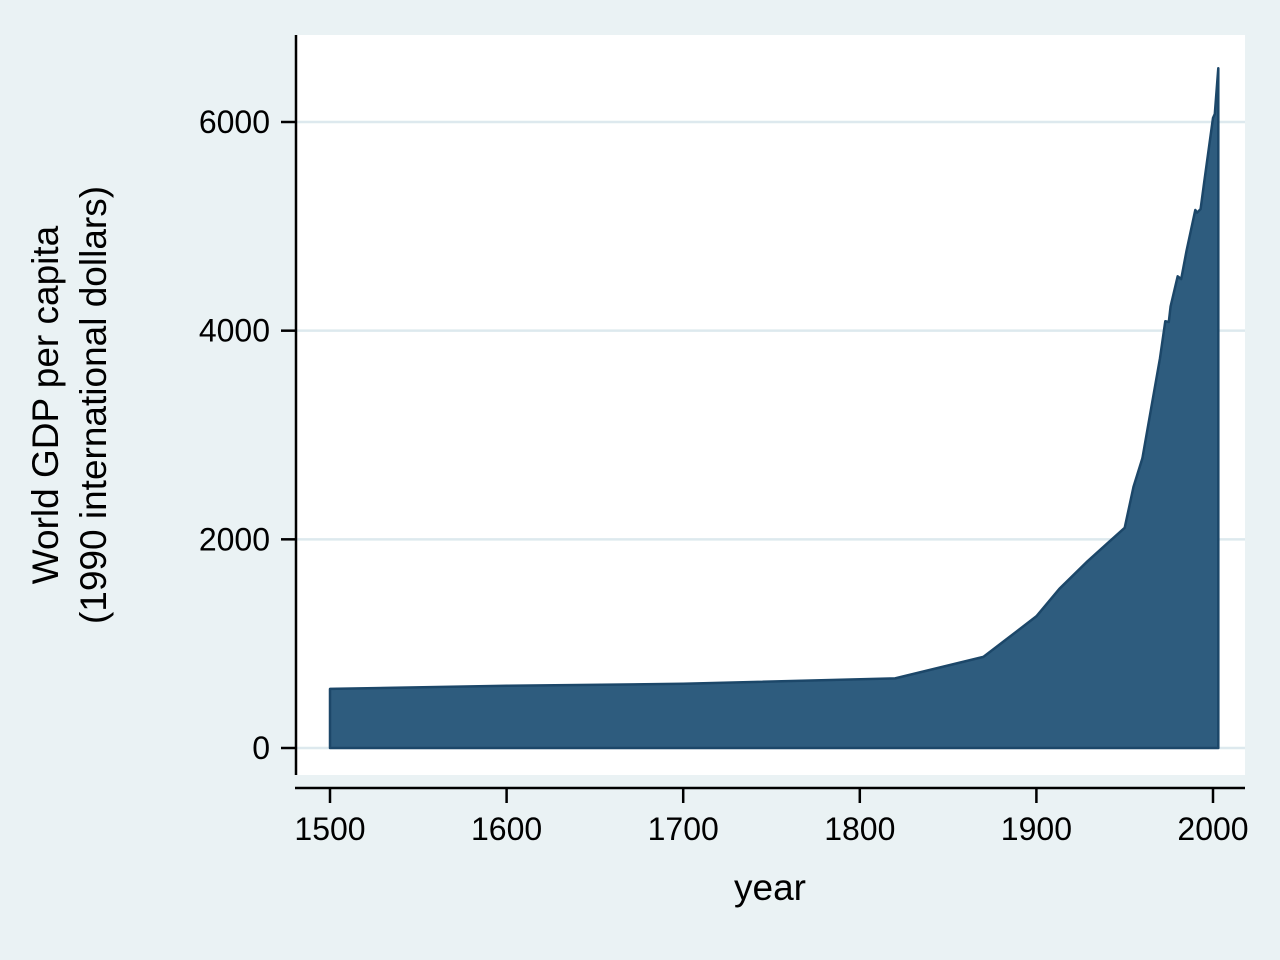 The width and height of the screenshot is (1280, 960). What do you see at coordinates (234, 122) in the screenshot?
I see `y-tick-label-6000: 6000` at bounding box center [234, 122].